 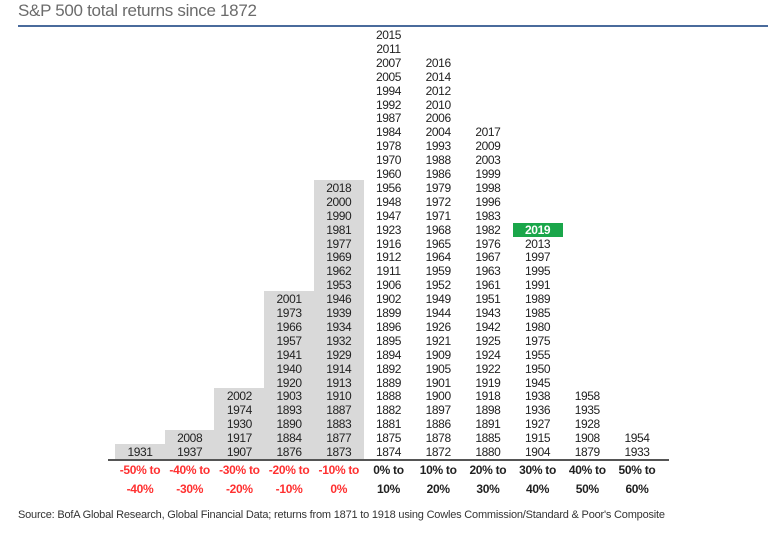 What do you see at coordinates (388, 354) in the screenshot?
I see `year-label: 1894` at bounding box center [388, 354].